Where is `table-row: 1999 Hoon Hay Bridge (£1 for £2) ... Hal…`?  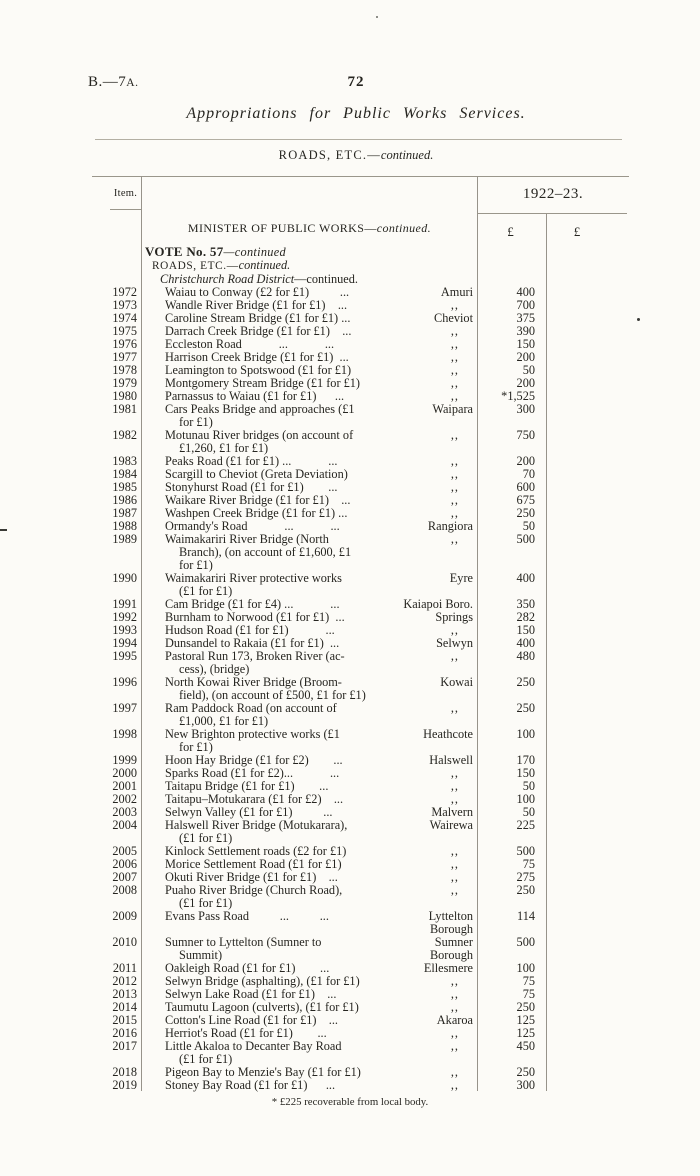
table-row: 1999 Hoon Hay Bridge (£1 for £2) ... Hal… is located at coordinates (316, 760).